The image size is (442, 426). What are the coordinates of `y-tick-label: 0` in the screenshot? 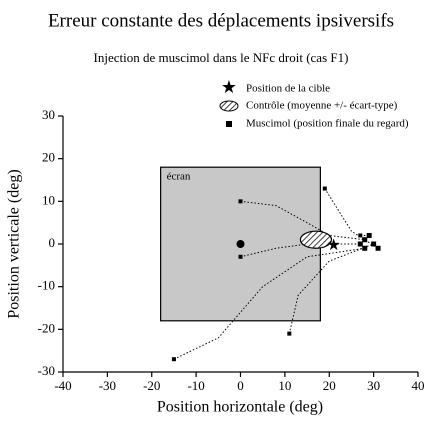 It's located at (52, 242).